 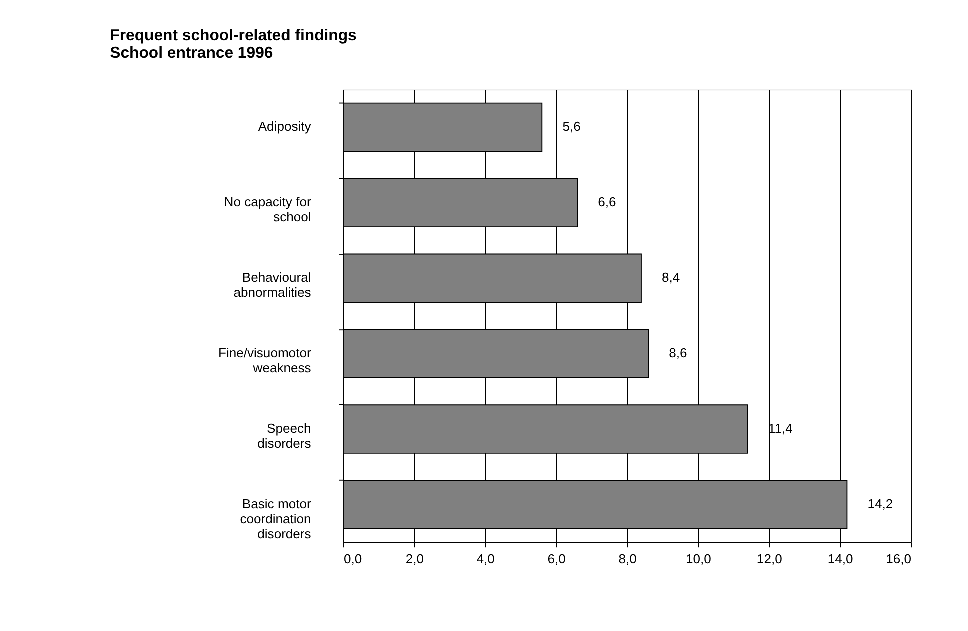 What do you see at coordinates (769, 558) in the screenshot?
I see `x-tick-label: 12,0` at bounding box center [769, 558].